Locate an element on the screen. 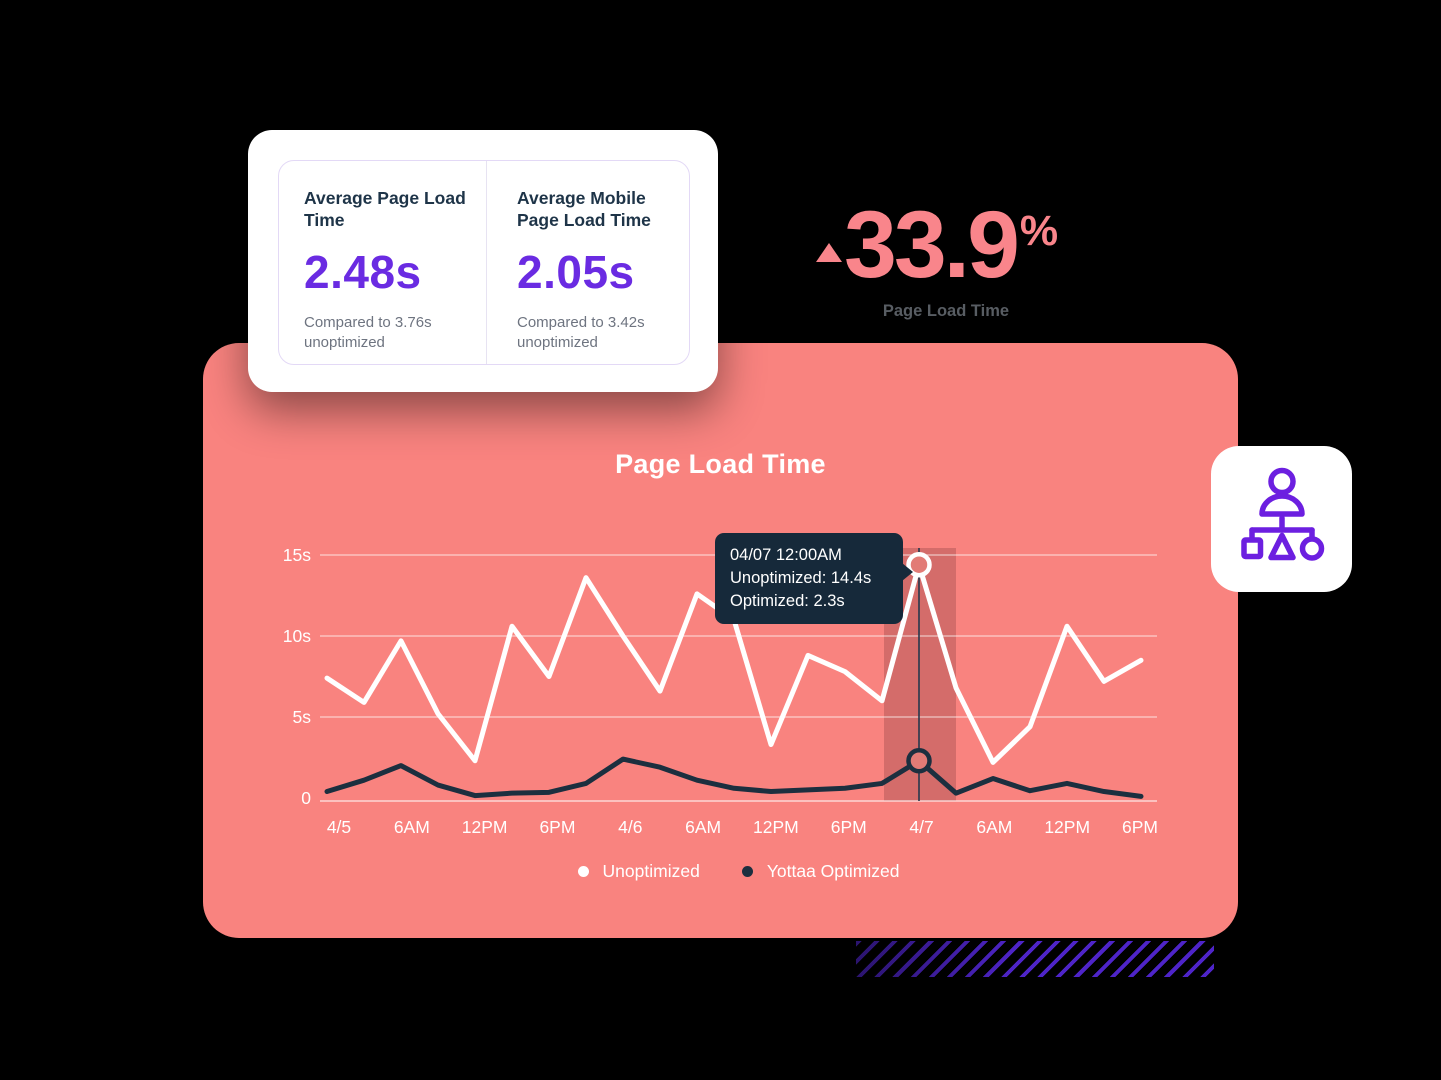  hatch-decoration is located at coordinates (1035, 959).